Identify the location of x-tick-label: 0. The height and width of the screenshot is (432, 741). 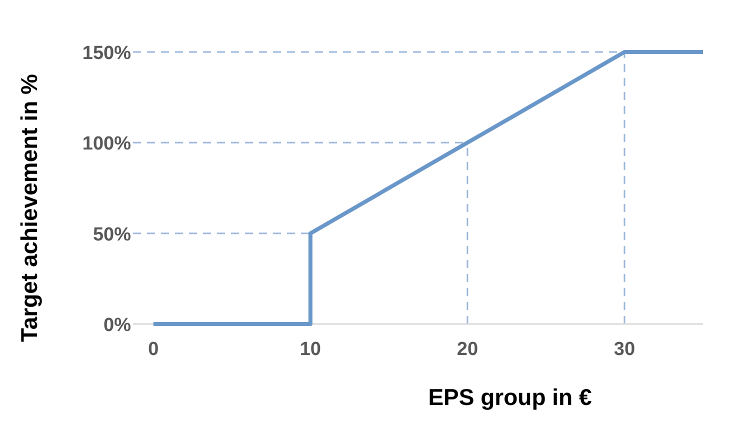
(153, 349).